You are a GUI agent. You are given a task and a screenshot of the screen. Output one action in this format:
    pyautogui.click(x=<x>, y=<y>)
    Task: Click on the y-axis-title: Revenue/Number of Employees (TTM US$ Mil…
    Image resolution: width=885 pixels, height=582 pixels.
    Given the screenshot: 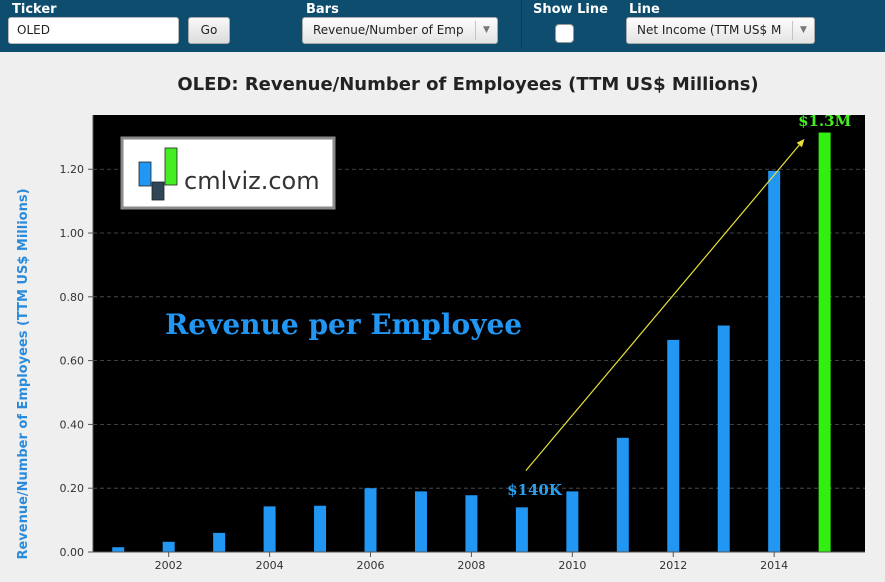 What is the action you would take?
    pyautogui.click(x=23, y=373)
    